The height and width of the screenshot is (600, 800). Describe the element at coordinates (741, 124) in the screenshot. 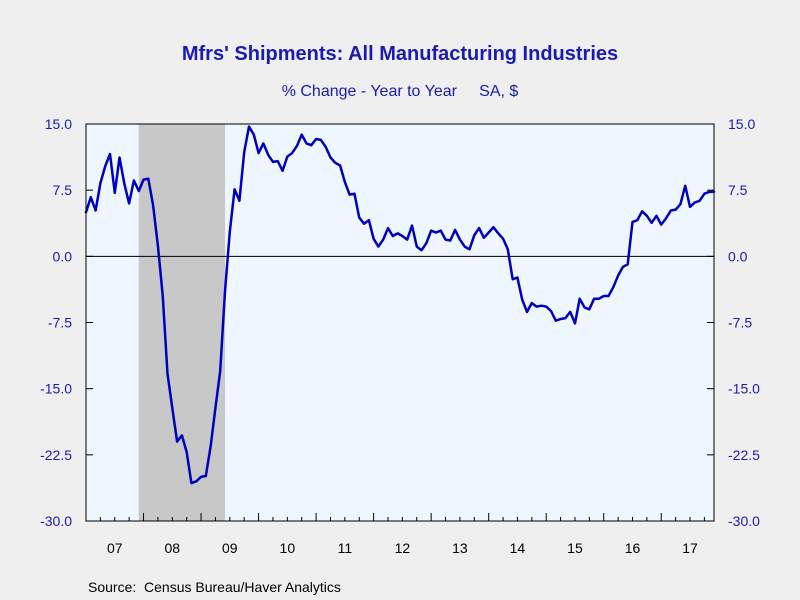

I see `y-tick-label-right: 15.0` at that location.